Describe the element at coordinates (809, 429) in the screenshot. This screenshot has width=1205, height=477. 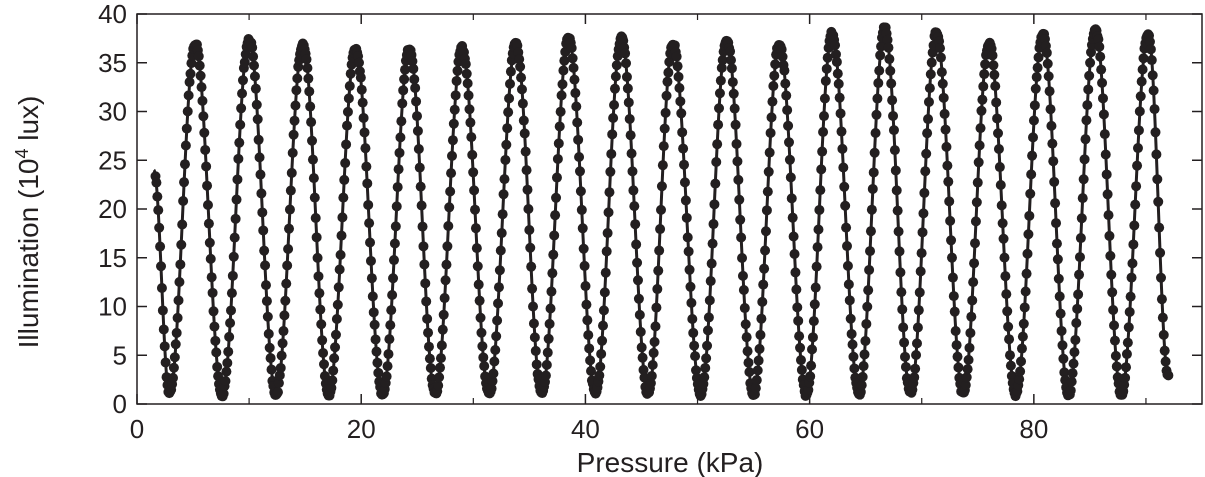
I see `x-tick-label: 60` at that location.